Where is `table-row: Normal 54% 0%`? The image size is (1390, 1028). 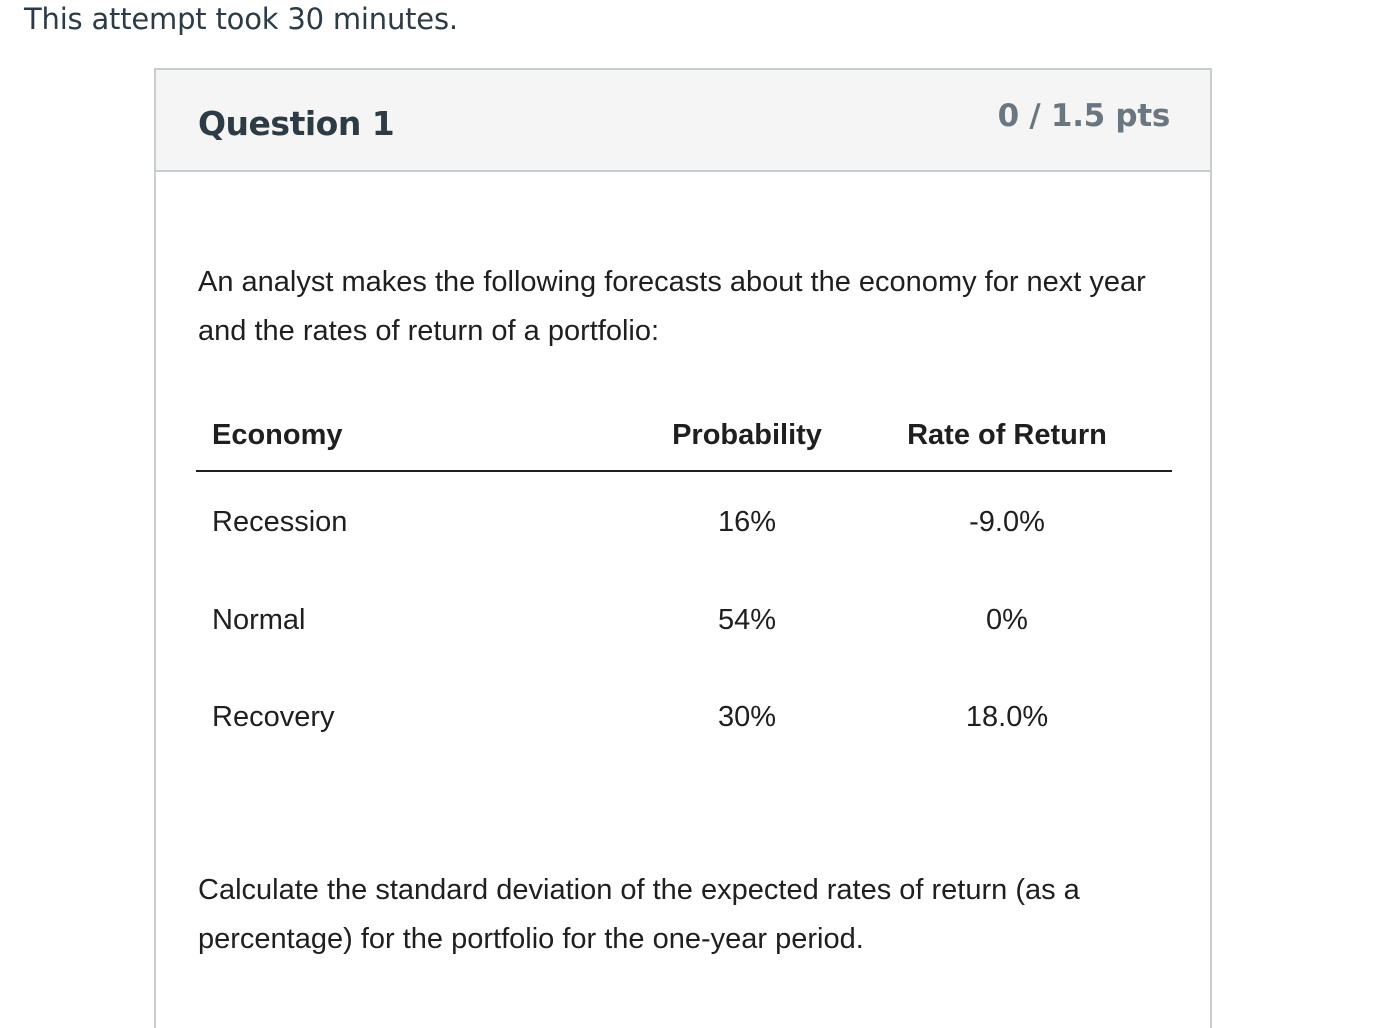 table-row: Normal 54% 0% is located at coordinates (684, 620).